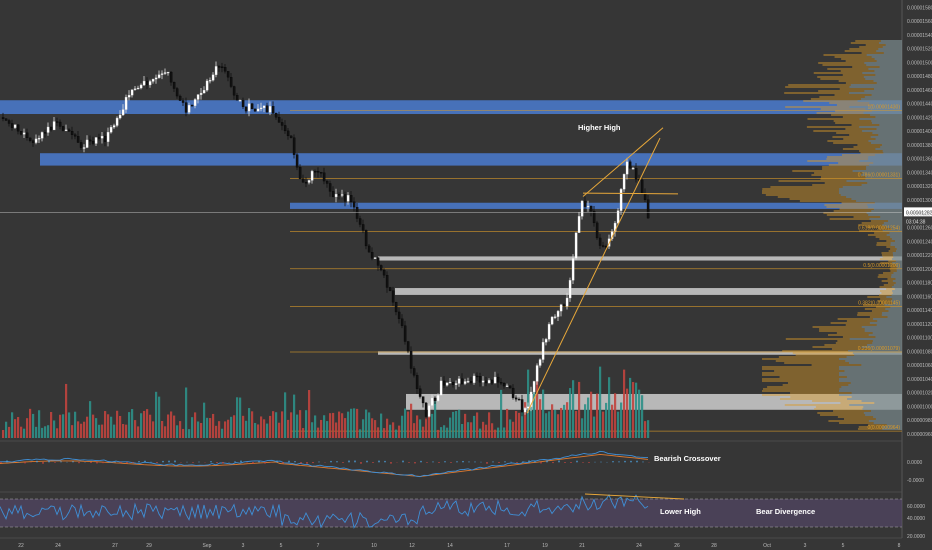 The width and height of the screenshot is (932, 550). What do you see at coordinates (881, 266) in the screenshot?
I see `fib-label: 0.5(0.00001200)` at bounding box center [881, 266].